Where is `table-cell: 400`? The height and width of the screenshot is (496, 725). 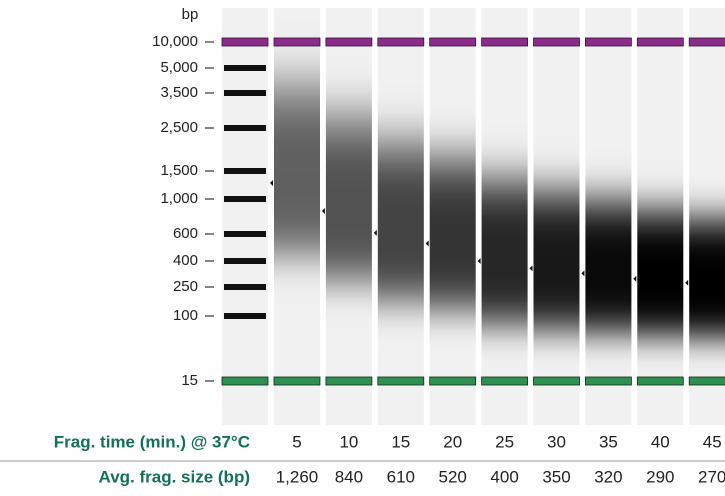
table-cell: 400 is located at coordinates (504, 476).